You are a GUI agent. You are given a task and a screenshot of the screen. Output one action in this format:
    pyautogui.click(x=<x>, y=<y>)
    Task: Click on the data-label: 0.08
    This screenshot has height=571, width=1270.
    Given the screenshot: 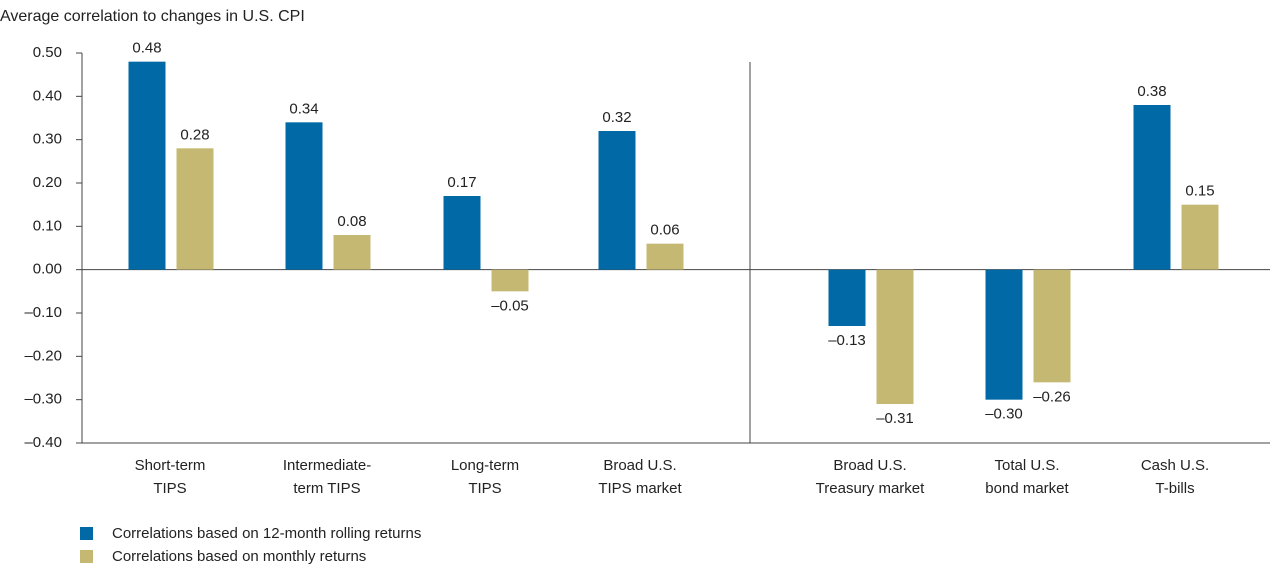 What is the action you would take?
    pyautogui.click(x=351, y=221)
    